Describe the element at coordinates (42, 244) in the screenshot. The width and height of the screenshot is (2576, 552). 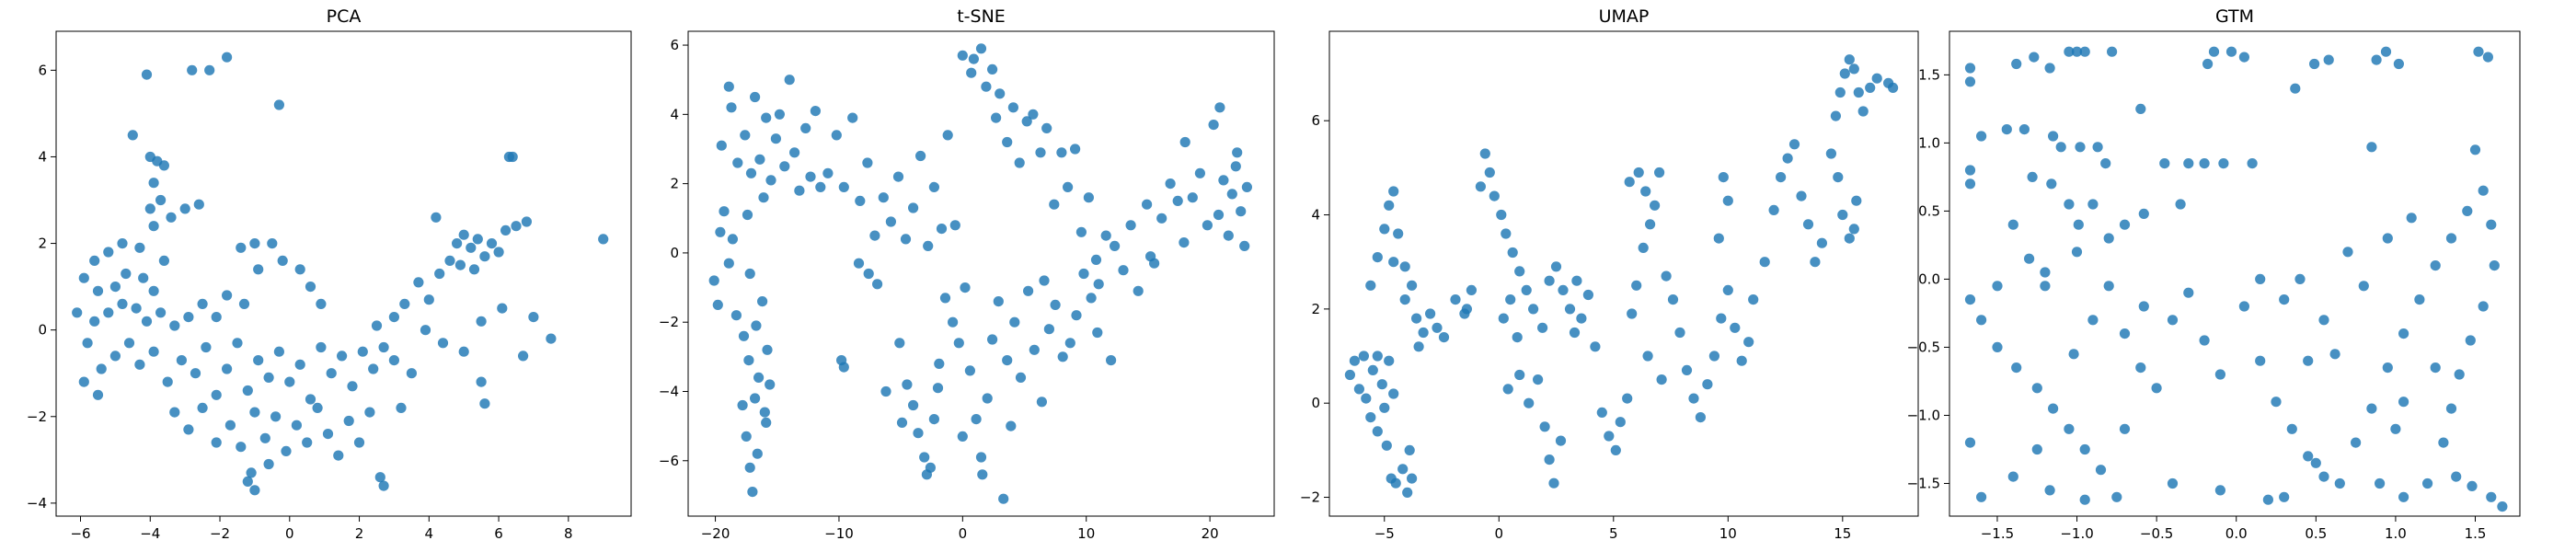
I see `y-tick-label: 2` at that location.